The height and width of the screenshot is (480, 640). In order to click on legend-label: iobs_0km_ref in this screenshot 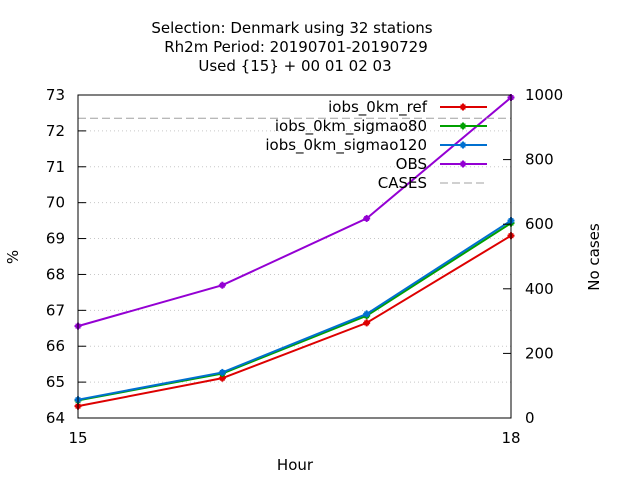, I will do `click(378, 107)`.